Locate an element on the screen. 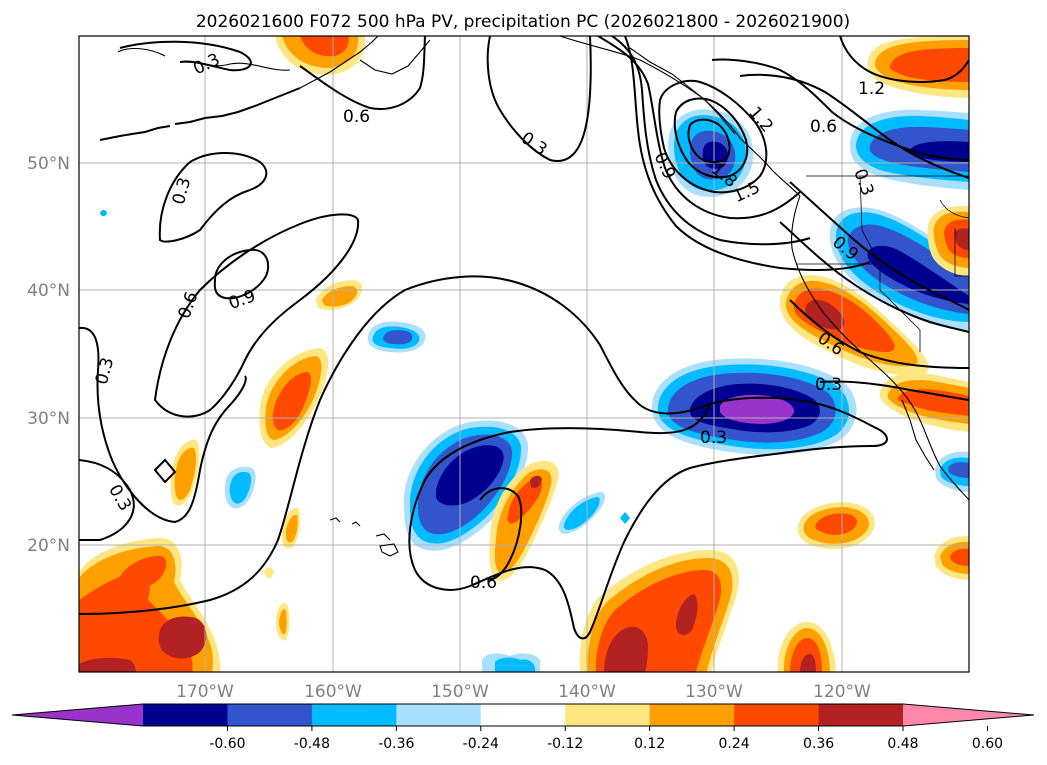 This screenshot has width=1047, height=765. lon-label: 120°W is located at coordinates (842, 692).